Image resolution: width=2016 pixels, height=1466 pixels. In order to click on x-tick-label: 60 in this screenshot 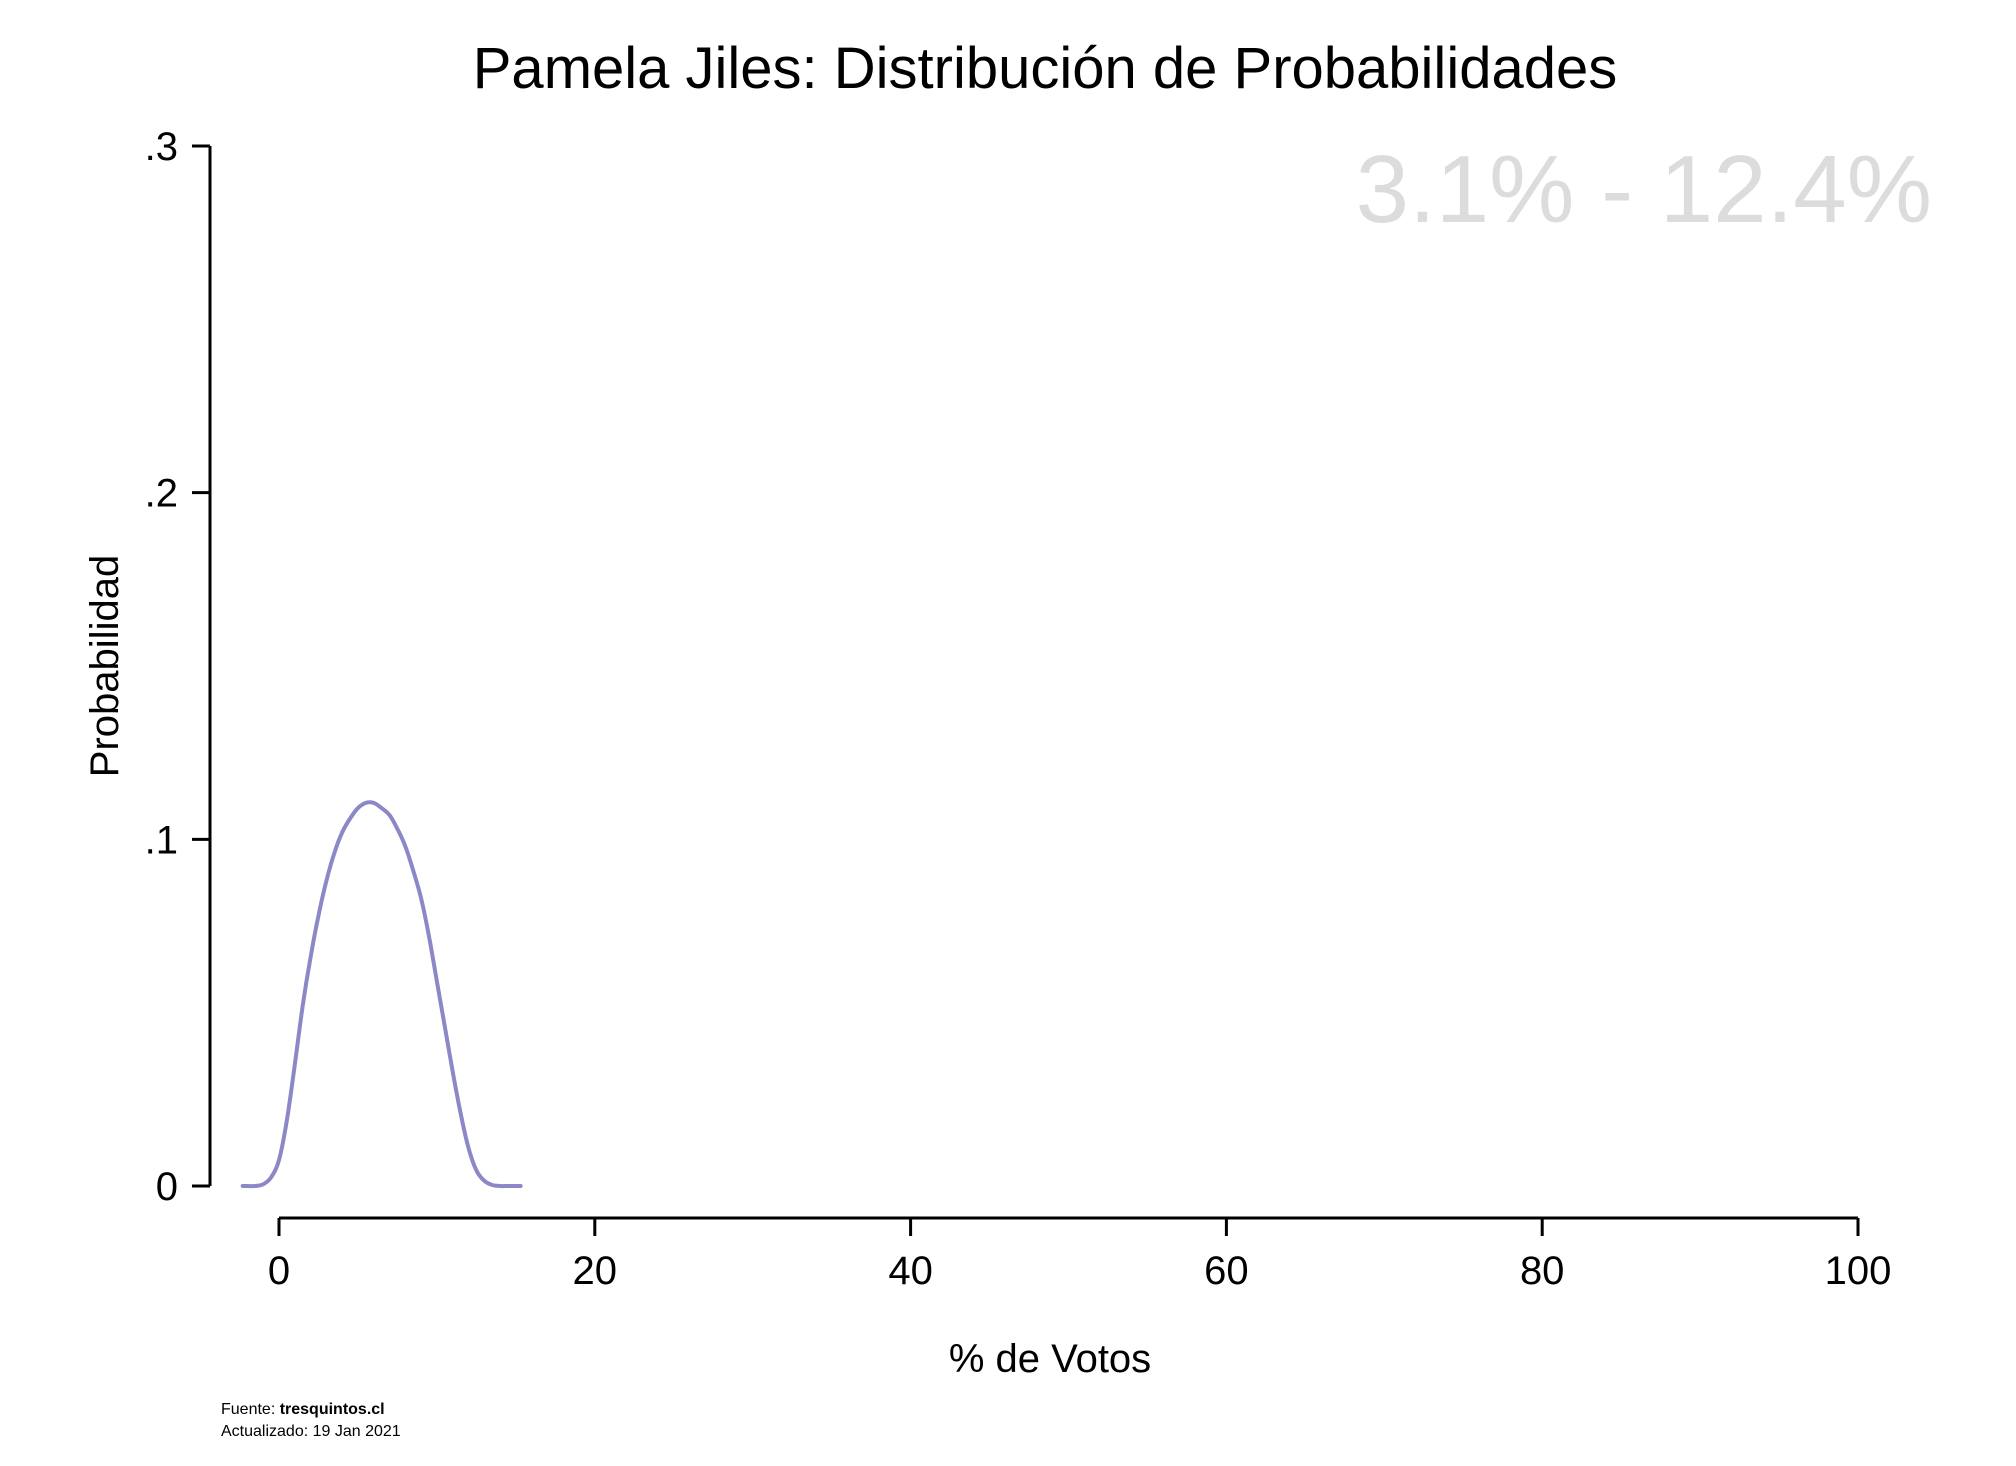, I will do `click(1226, 1271)`.